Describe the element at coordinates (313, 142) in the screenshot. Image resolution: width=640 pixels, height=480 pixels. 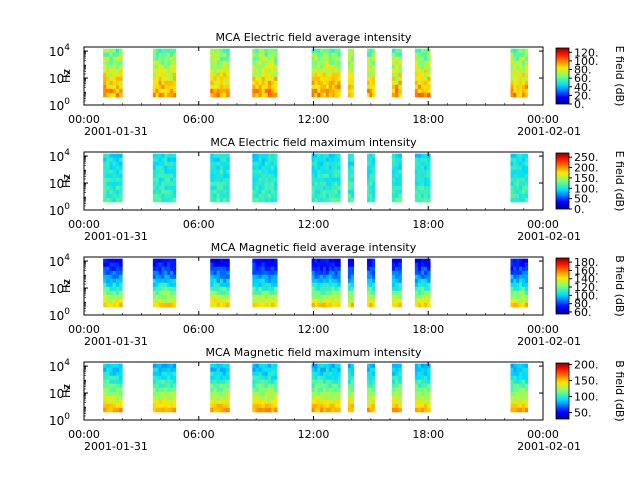
I see `chart-title: MCA Electric field maximum intensity` at that location.